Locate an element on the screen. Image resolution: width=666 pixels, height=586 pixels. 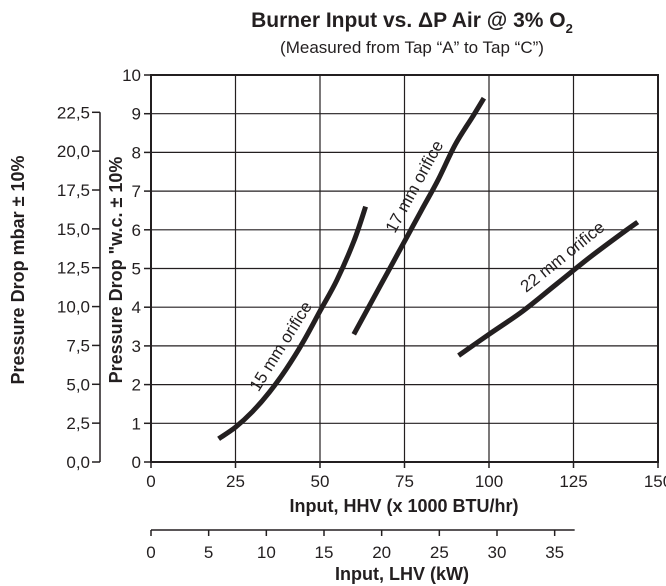
y-tick-label: 5 is located at coordinates (136, 269).